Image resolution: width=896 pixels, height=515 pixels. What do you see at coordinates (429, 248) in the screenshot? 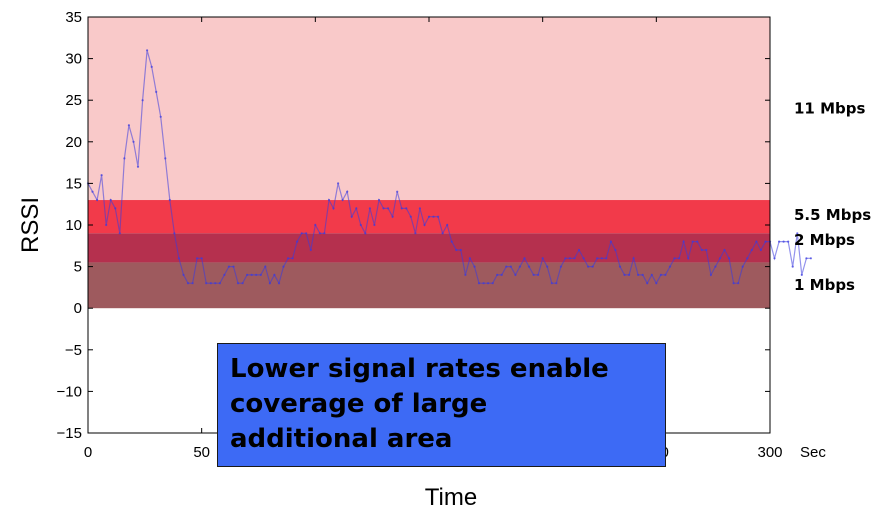
I see `band-2-mbps` at bounding box center [429, 248].